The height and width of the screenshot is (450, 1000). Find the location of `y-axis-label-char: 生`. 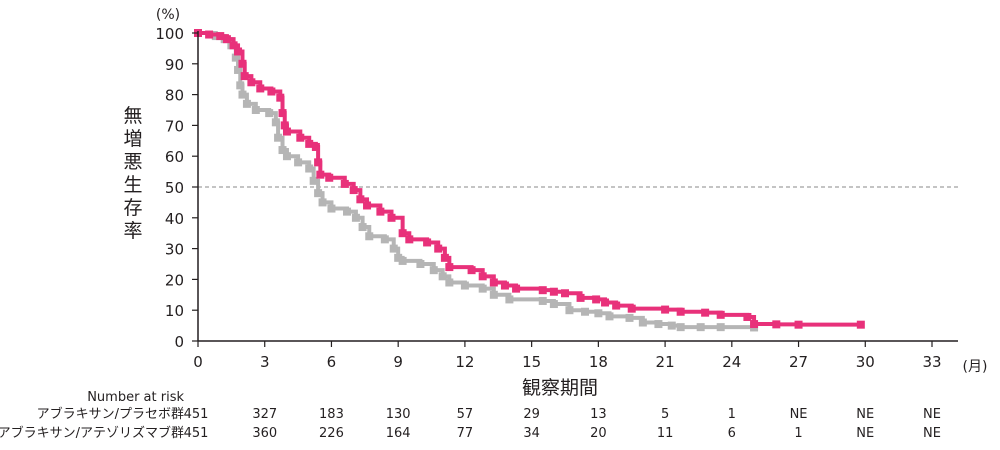

y-axis-label-char: 生 is located at coordinates (132, 185).